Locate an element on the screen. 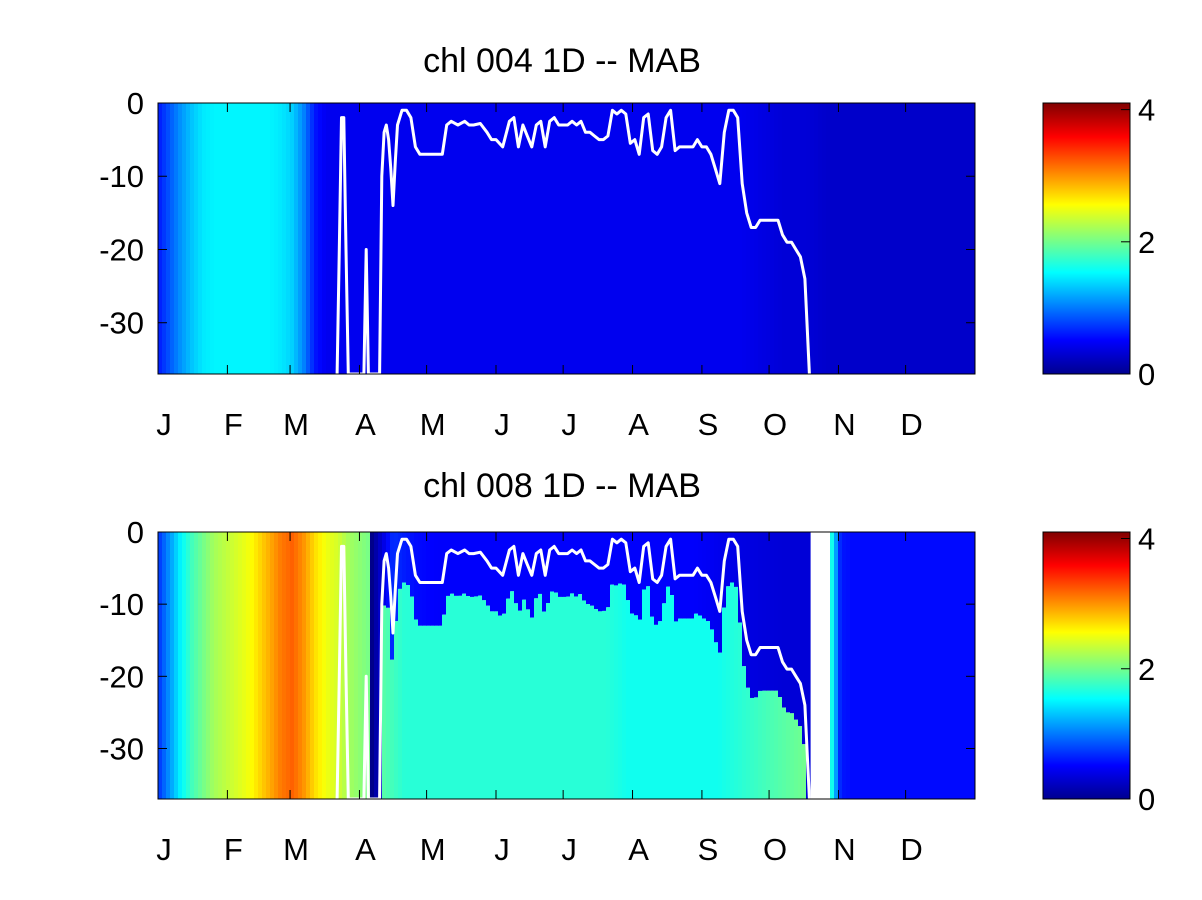 The width and height of the screenshot is (1202, 900). chart-title: chl 008 1D -- MAB is located at coordinates (562, 486).